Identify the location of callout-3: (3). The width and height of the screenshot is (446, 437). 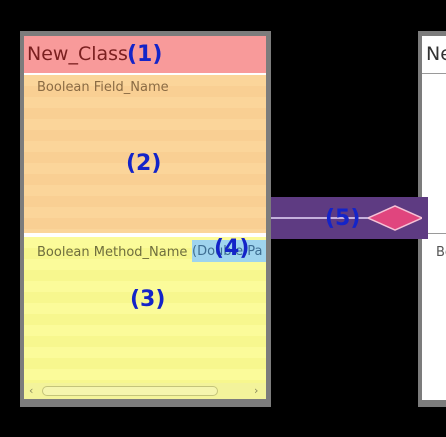
(148, 299).